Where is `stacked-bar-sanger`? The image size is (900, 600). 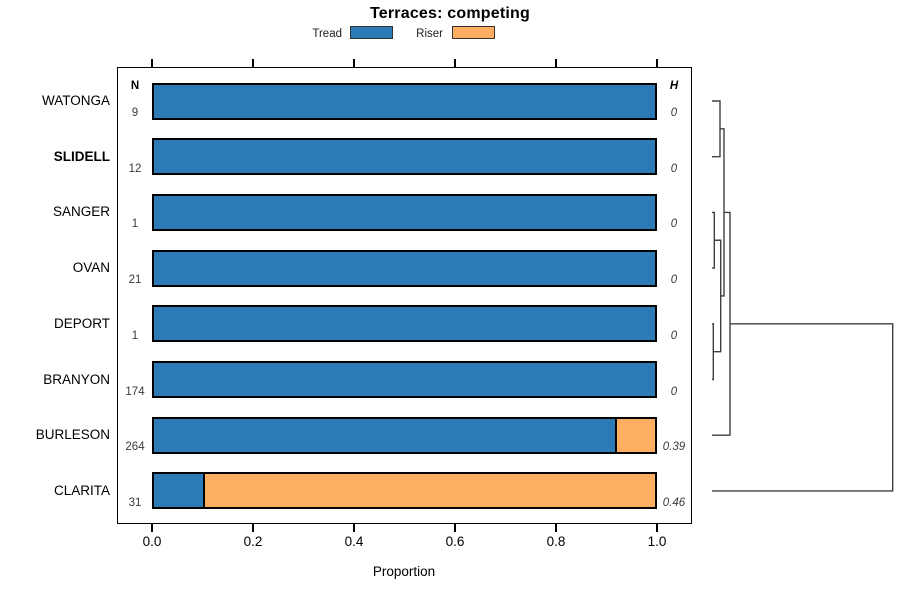 stacked-bar-sanger is located at coordinates (404, 212).